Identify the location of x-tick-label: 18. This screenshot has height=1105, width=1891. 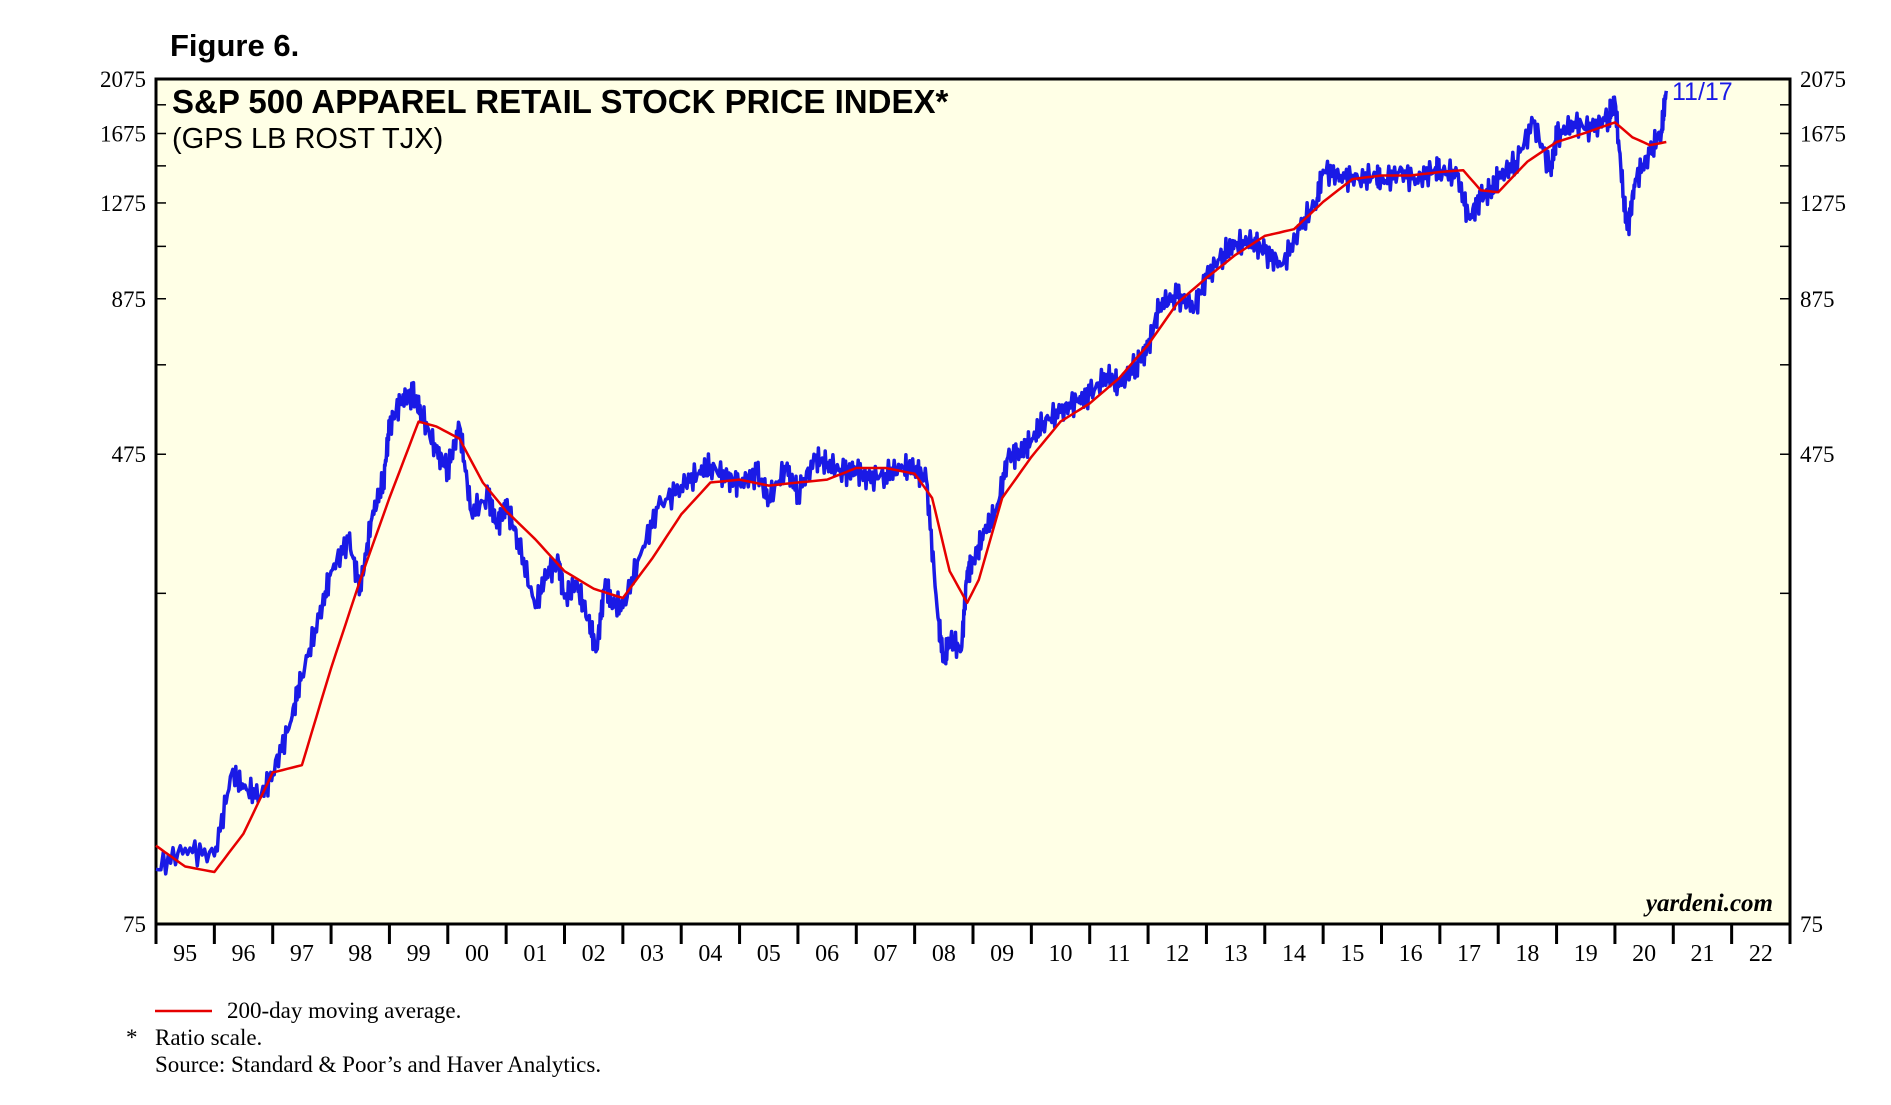
(1527, 954).